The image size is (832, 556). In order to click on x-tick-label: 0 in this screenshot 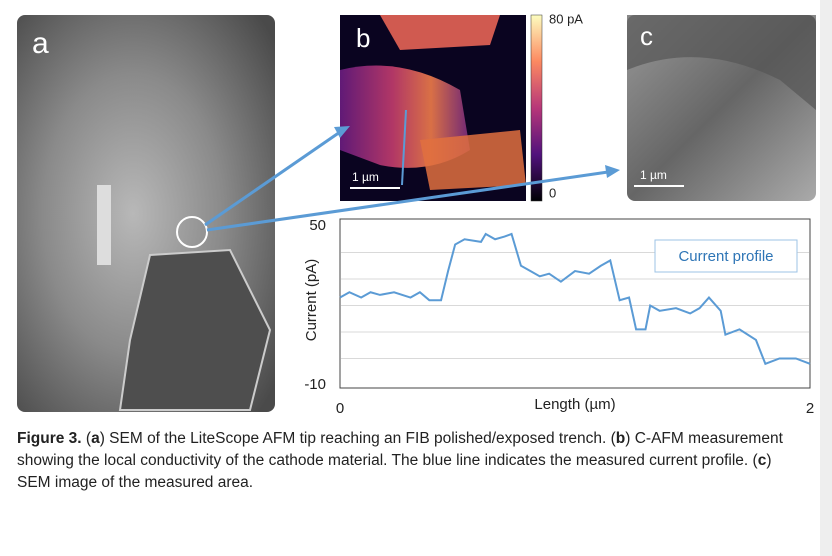, I will do `click(340, 408)`.